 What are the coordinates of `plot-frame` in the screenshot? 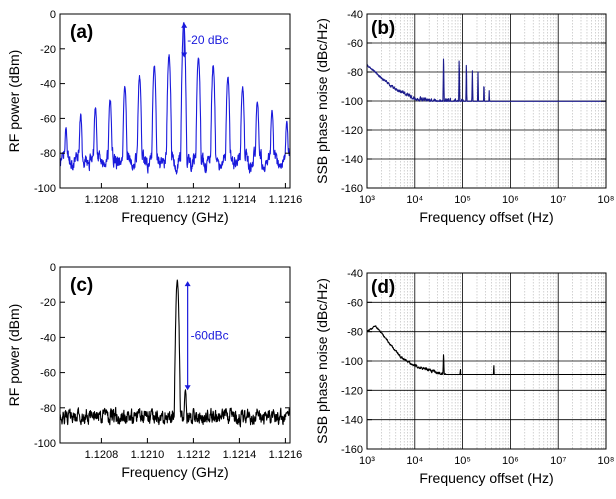 It's located at (175, 101).